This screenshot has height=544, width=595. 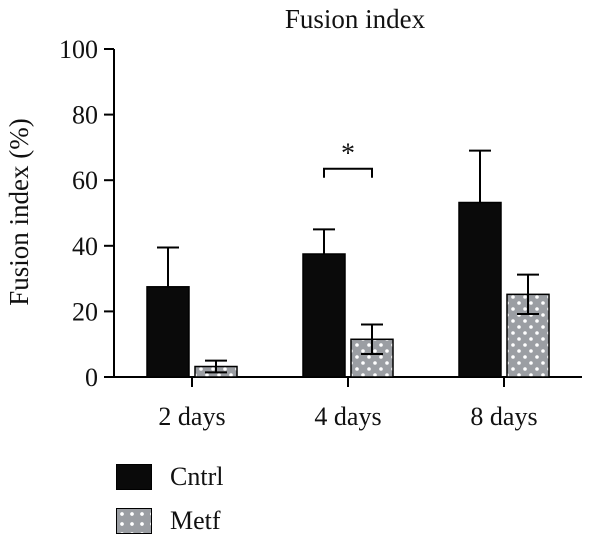 I want to click on legend-label-cntrl: Cntrl, so click(x=197, y=476).